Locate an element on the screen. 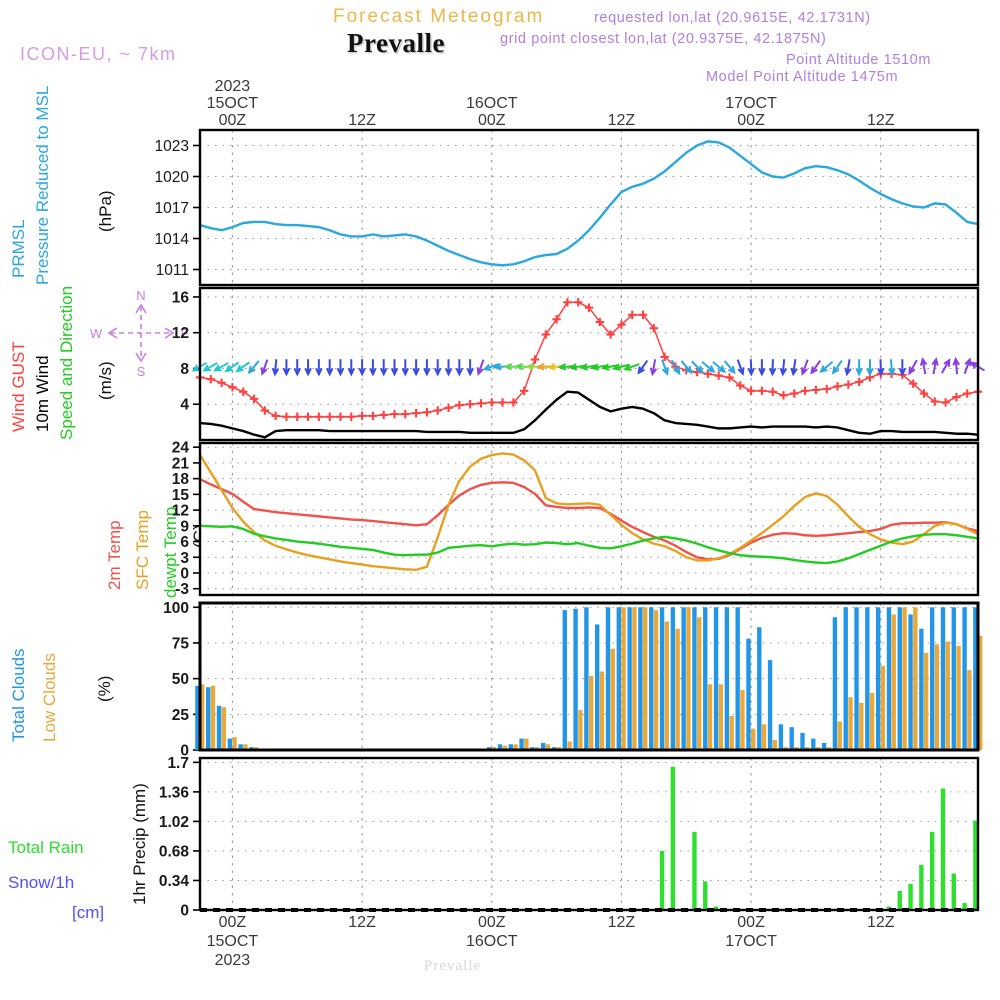 The height and width of the screenshot is (1000, 1000). y-tick-label: 6 is located at coordinates (184, 542).